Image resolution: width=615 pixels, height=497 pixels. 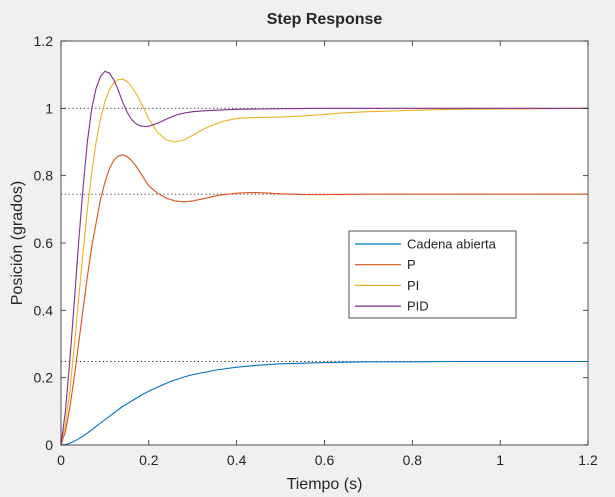 I want to click on x-tick-label: 0.8, so click(x=413, y=460).